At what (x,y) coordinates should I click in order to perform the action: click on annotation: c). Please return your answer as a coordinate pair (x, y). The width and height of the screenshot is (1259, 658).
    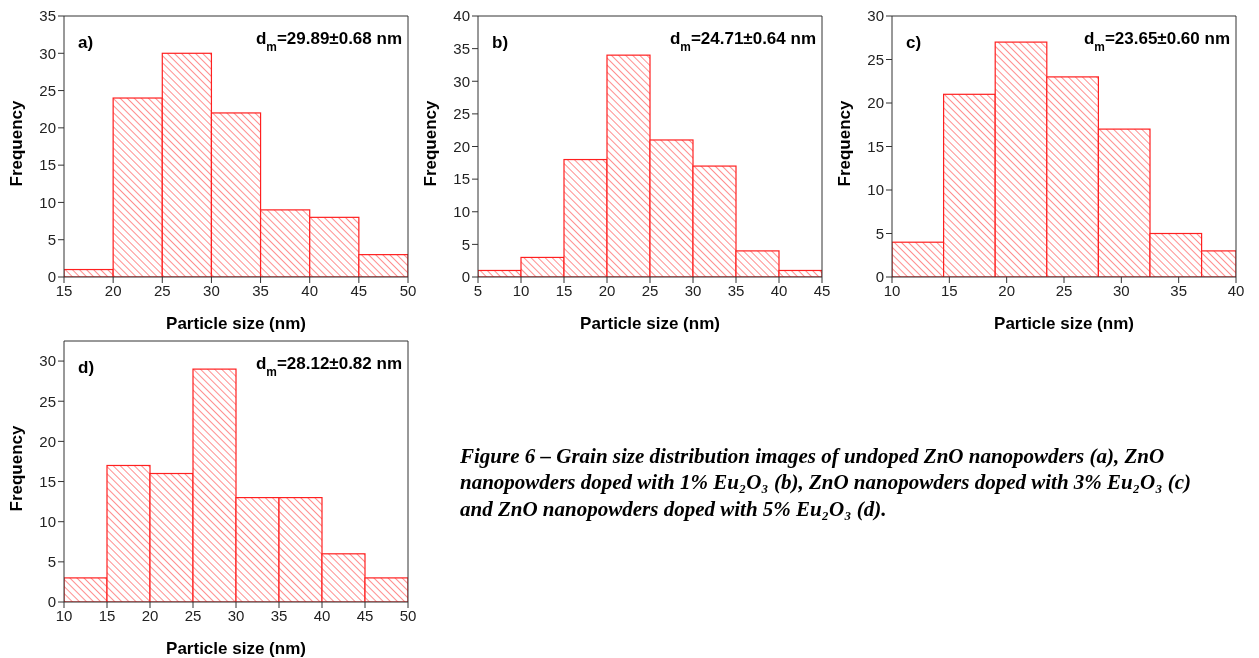
    Looking at the image, I should click on (914, 42).